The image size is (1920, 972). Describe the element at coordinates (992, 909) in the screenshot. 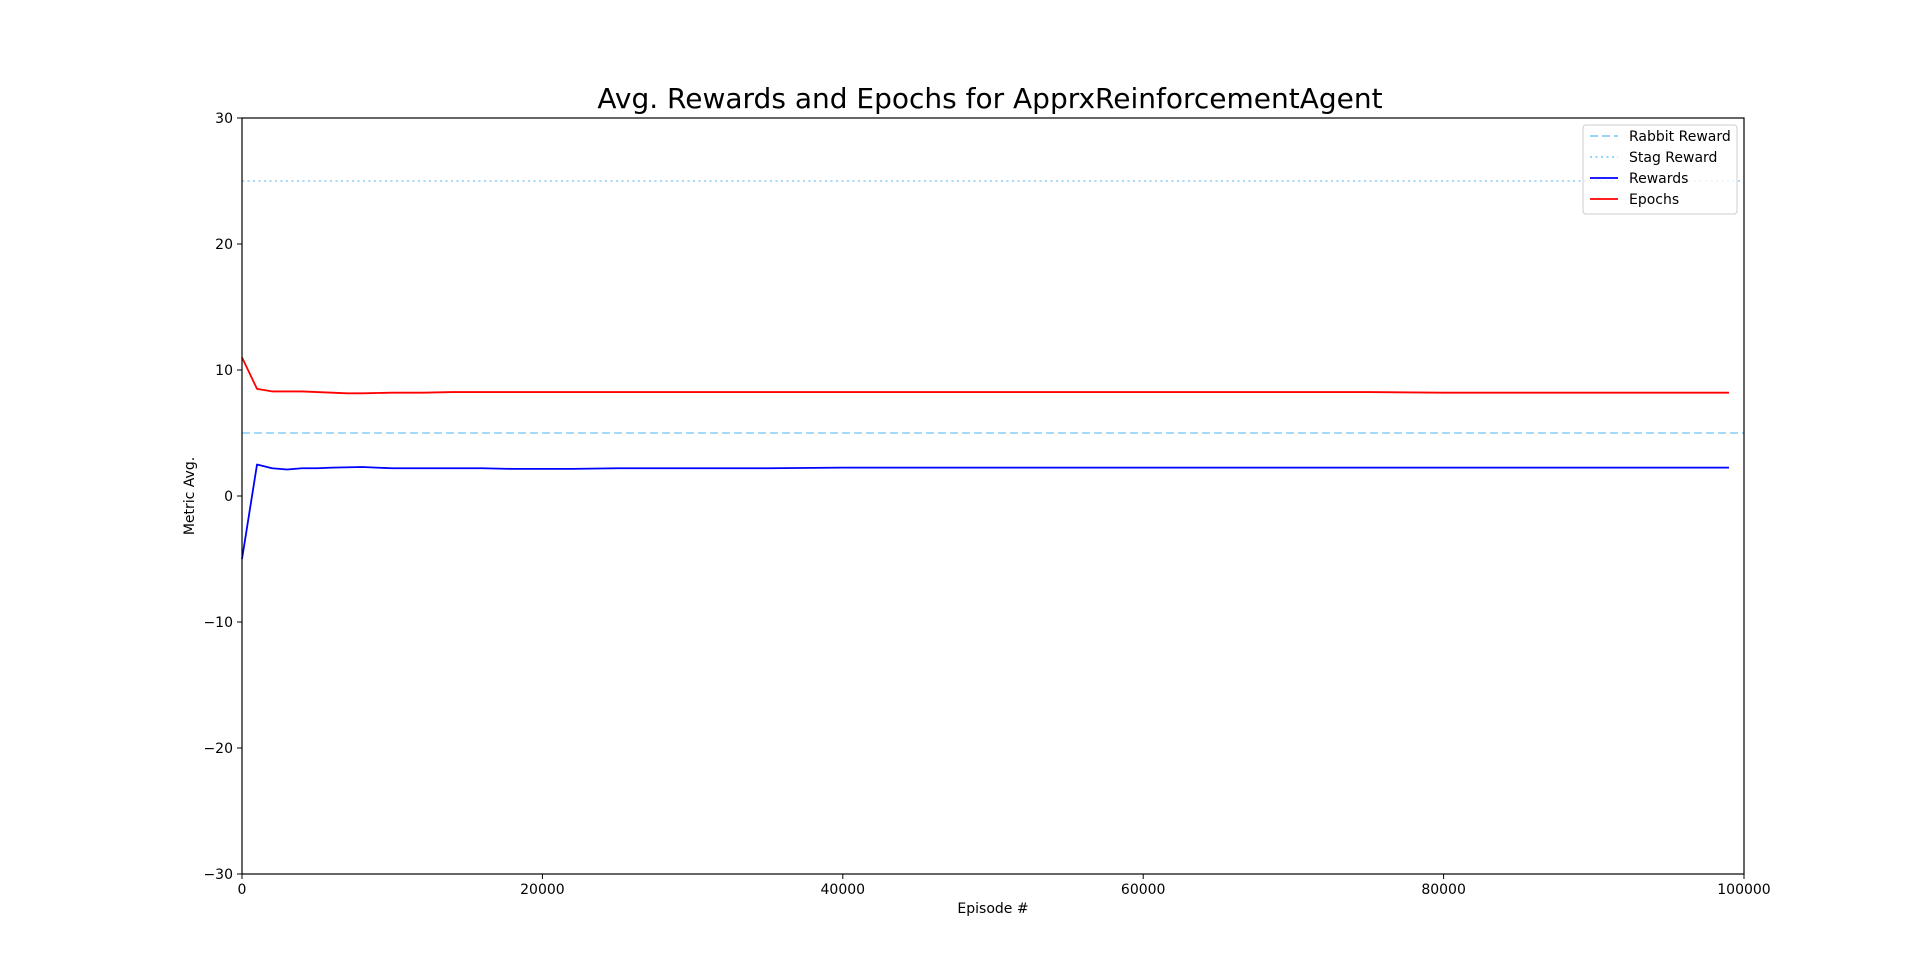

I see `x-axis-label: Episode #` at that location.